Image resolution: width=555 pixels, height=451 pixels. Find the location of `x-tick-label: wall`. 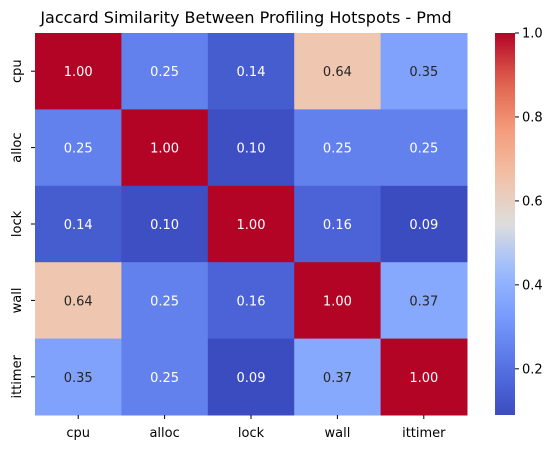

x-tick-label: wall is located at coordinates (337, 433).